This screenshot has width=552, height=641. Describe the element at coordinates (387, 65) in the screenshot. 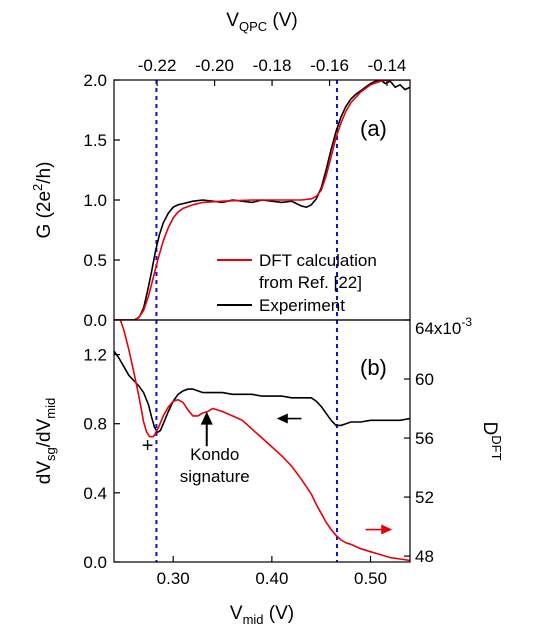

I see `top-tick-label: -0.14` at that location.